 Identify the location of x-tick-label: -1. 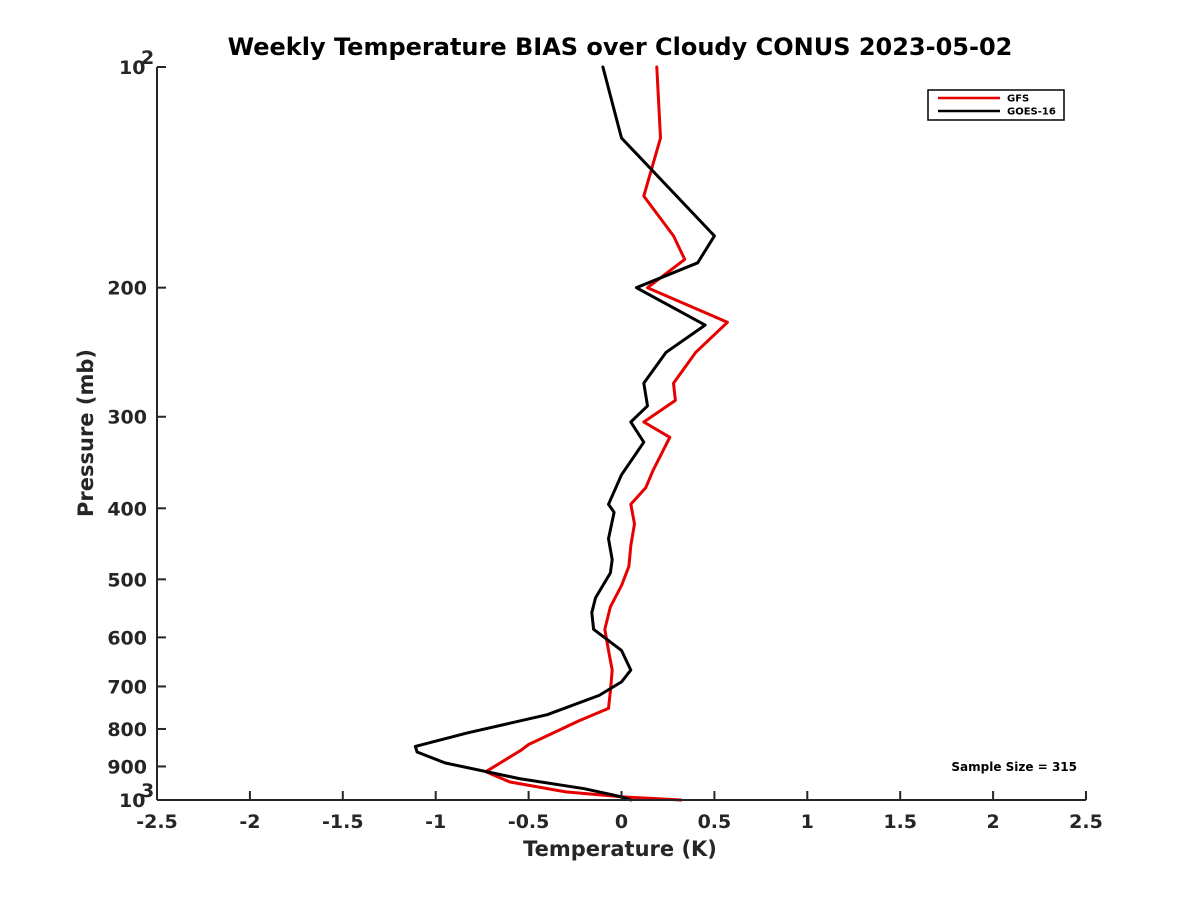
(435, 822).